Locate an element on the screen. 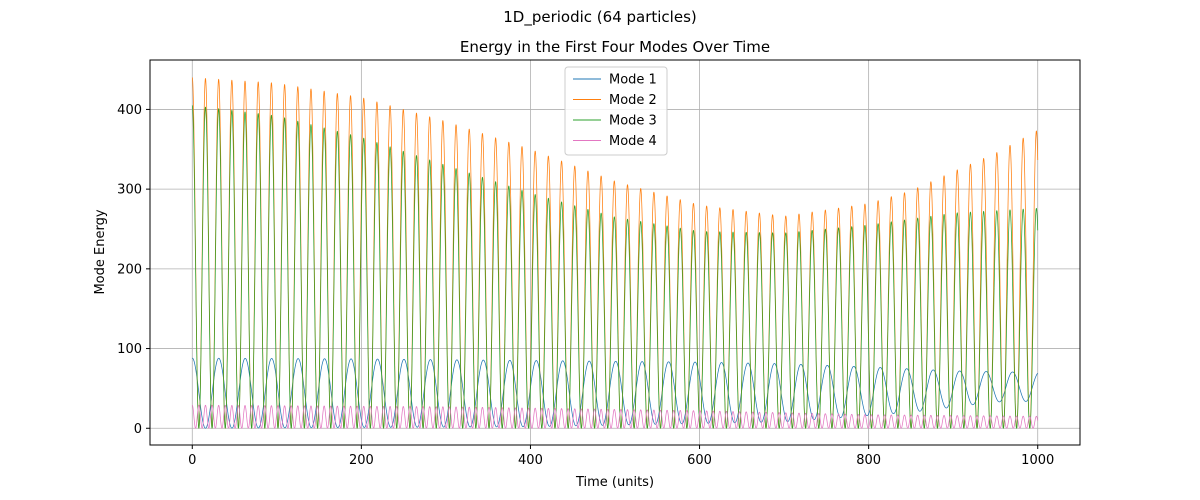 This screenshot has width=1200, height=500. y-tick-label: 0 is located at coordinates (138, 429).